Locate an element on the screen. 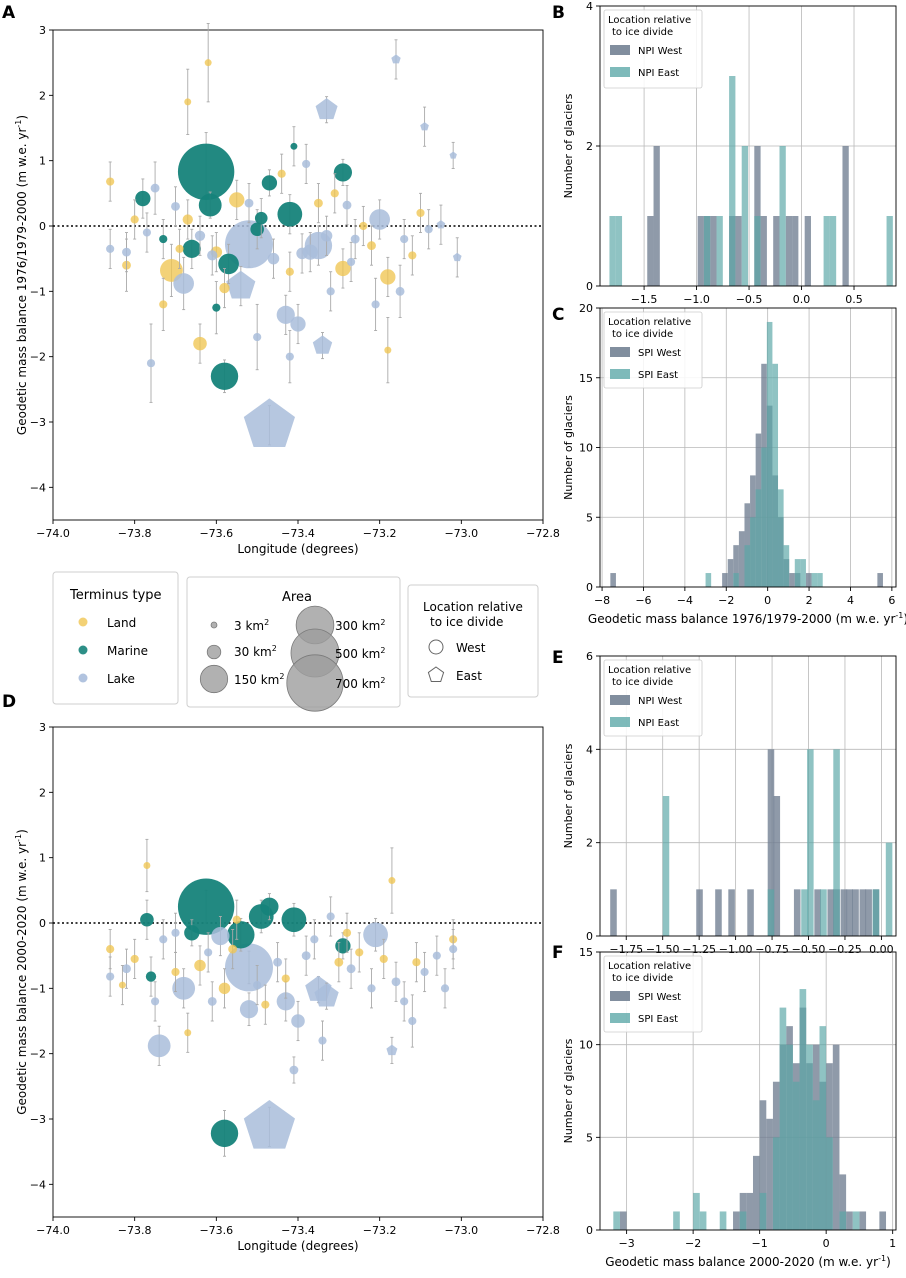 This screenshot has height=1278, width=906. x-tick-label: 0 is located at coordinates (767, 600).